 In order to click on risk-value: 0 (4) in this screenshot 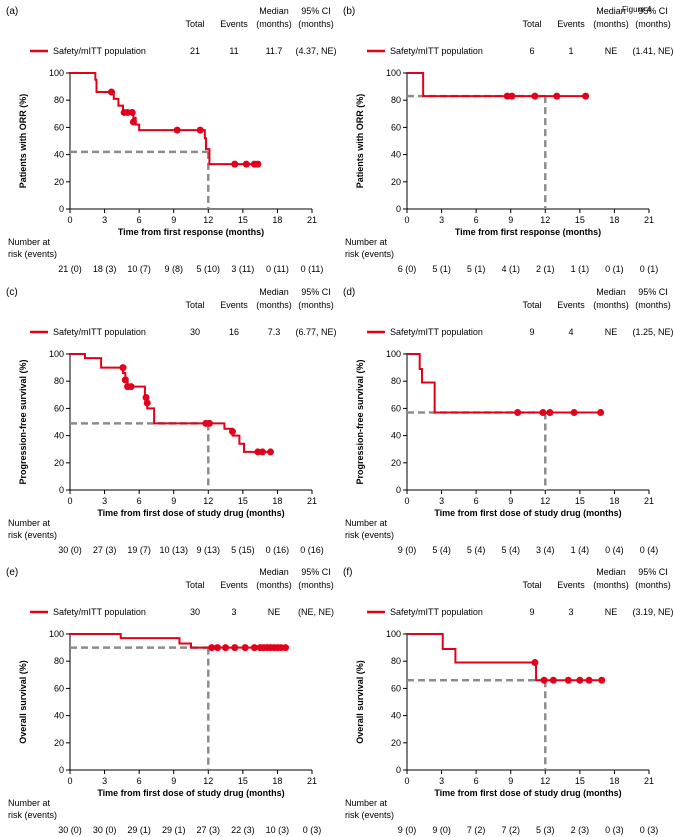, I will do `click(614, 550)`.